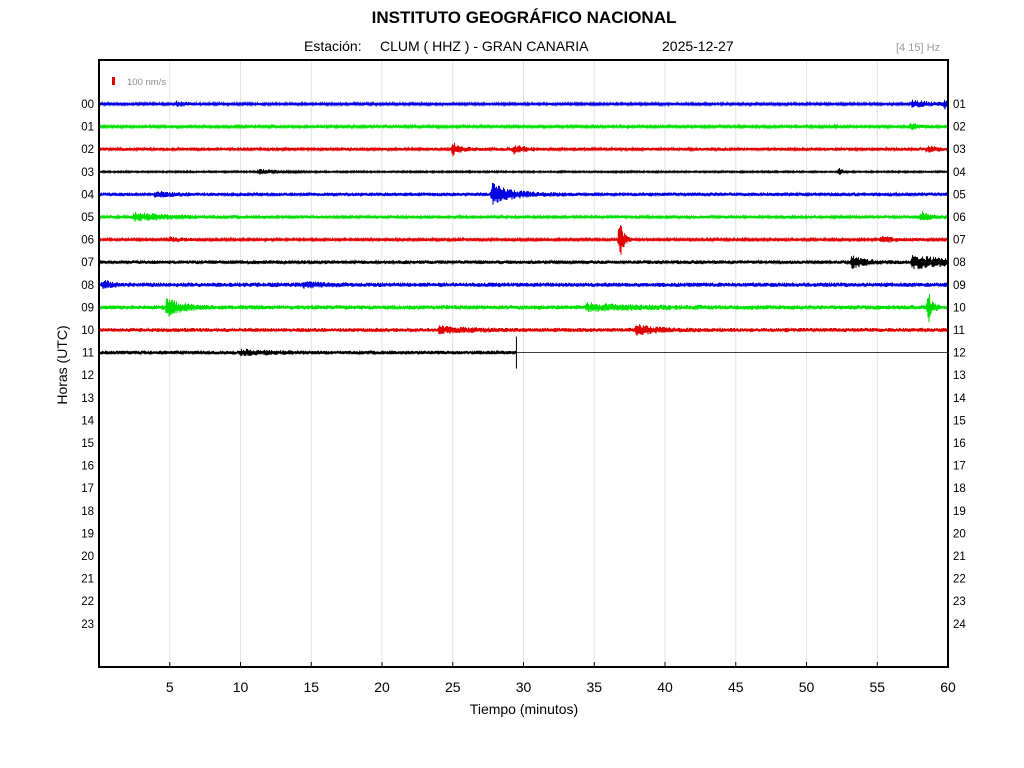 The width and height of the screenshot is (1024, 768). I want to click on left-hour-label: 09, so click(87, 308).